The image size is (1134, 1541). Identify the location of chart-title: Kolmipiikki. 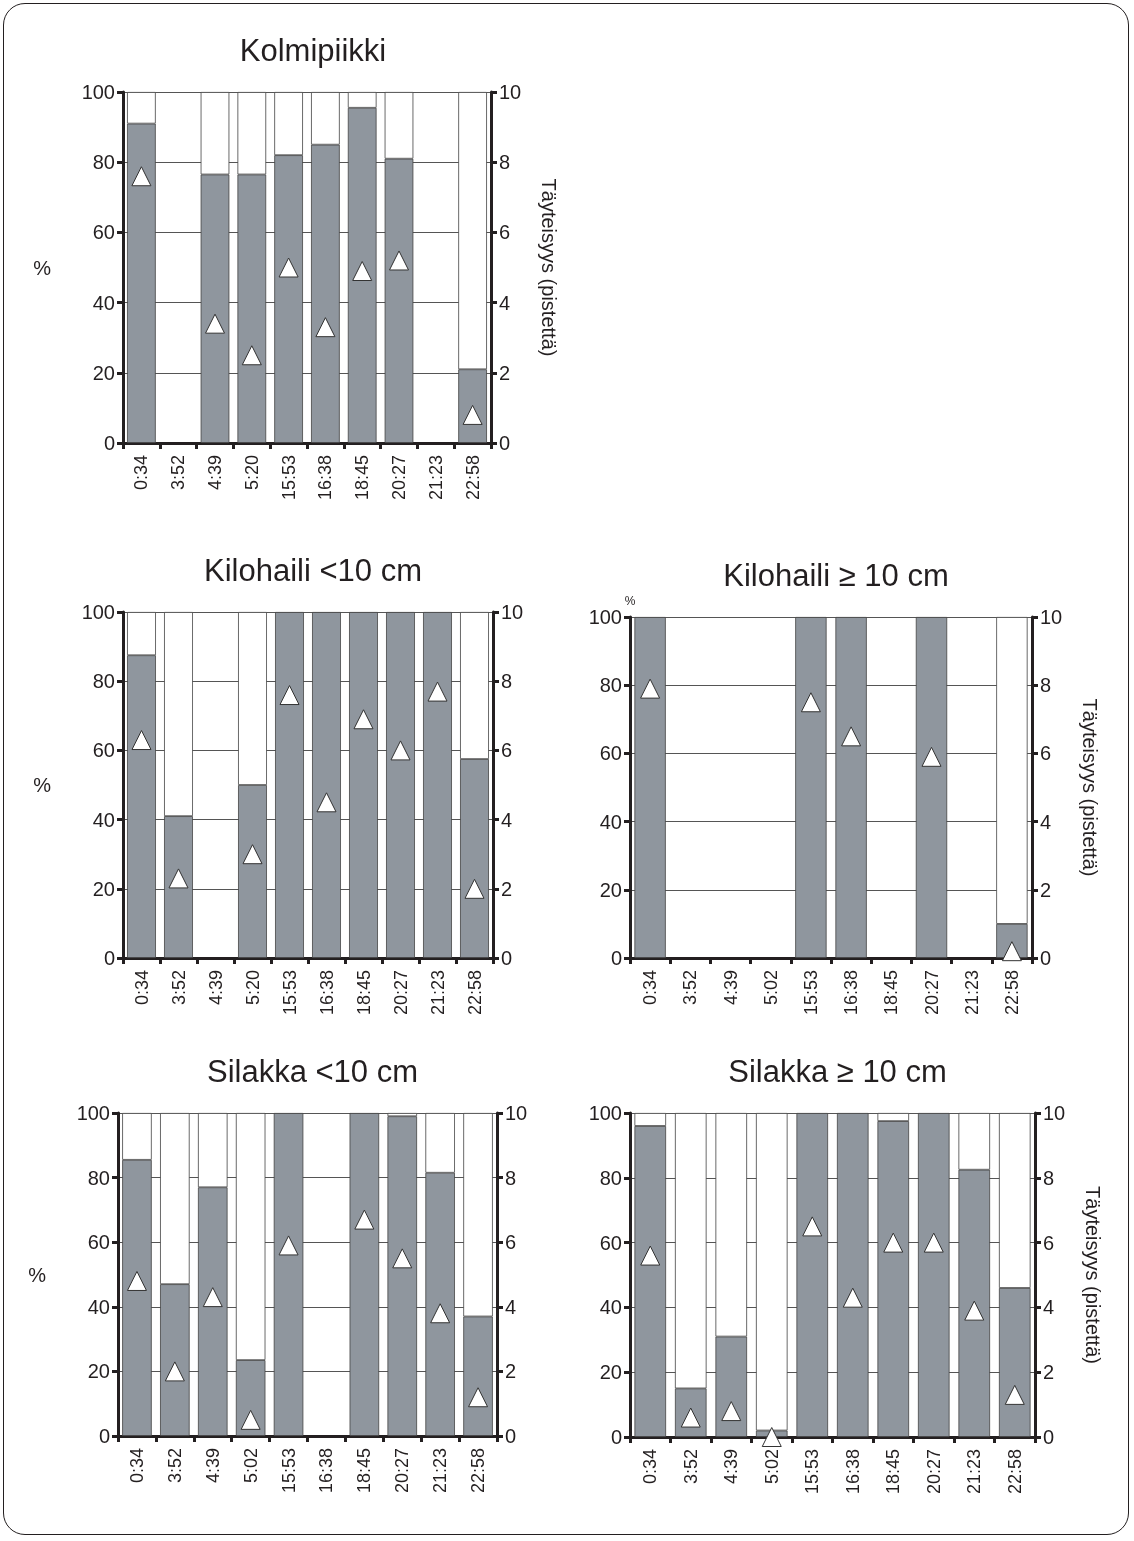
(313, 50).